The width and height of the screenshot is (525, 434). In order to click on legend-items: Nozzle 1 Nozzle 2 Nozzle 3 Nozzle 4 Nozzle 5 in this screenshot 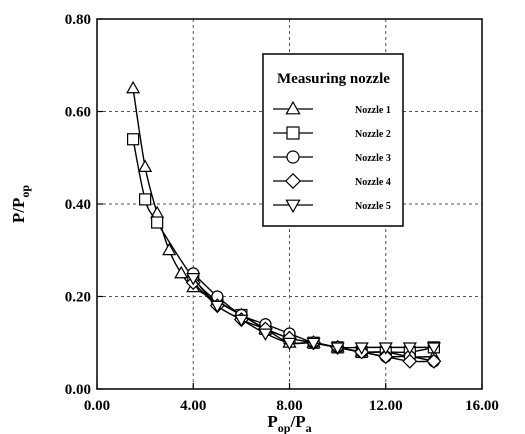, I will do `click(332, 157)`.